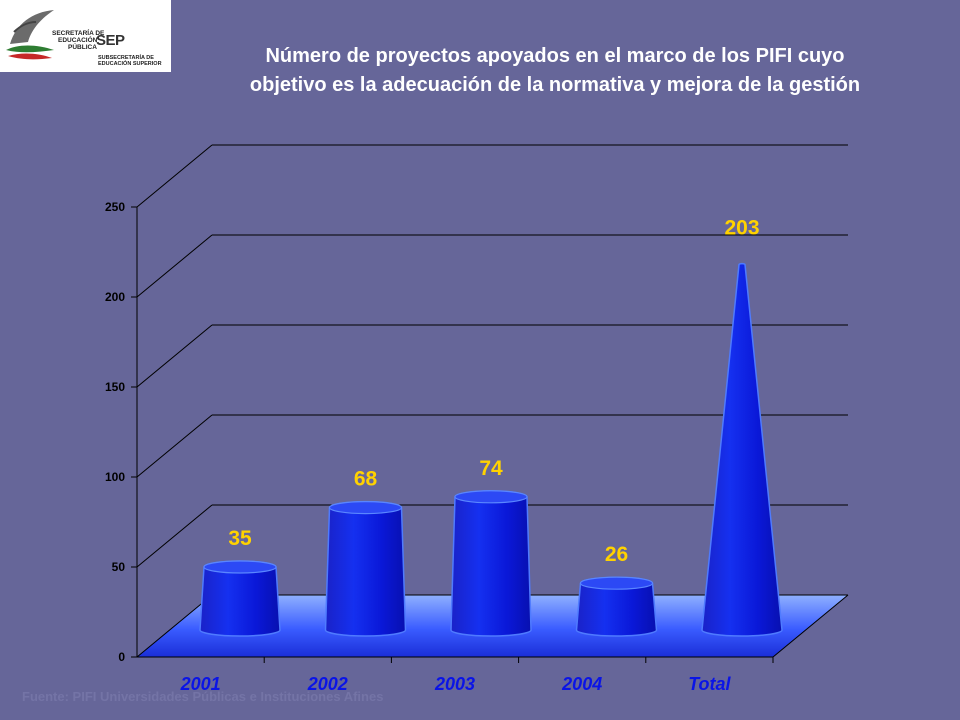 The image size is (960, 720). I want to click on y-tick-label: 100, so click(115, 477).